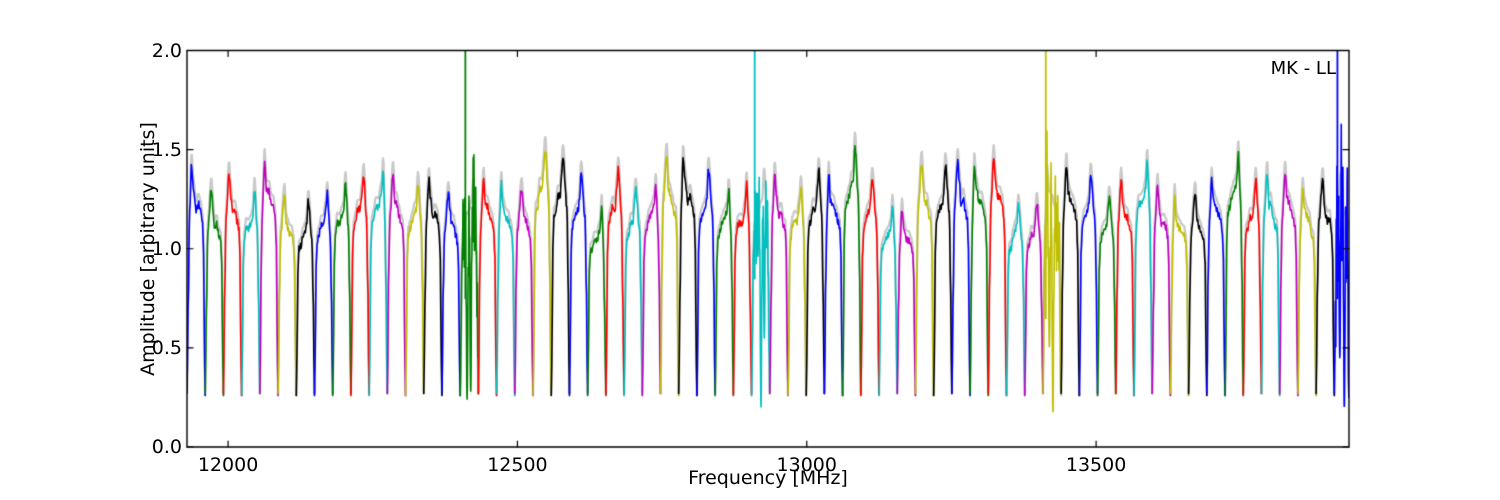 This screenshot has width=1500, height=500. What do you see at coordinates (166, 50) in the screenshot?
I see `y-tick-label: 2.0` at bounding box center [166, 50].